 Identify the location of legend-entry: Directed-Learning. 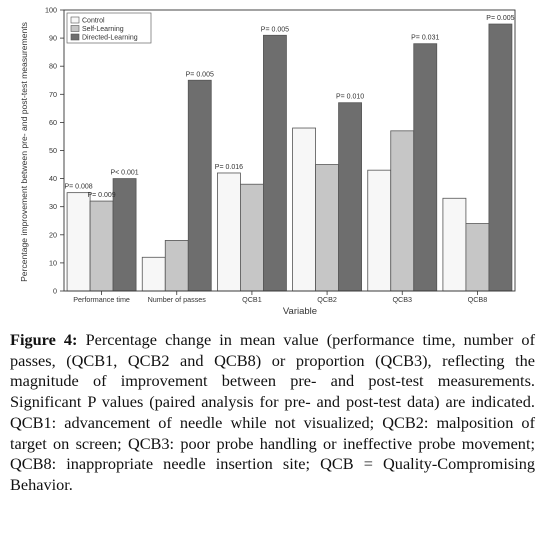
(110, 38).